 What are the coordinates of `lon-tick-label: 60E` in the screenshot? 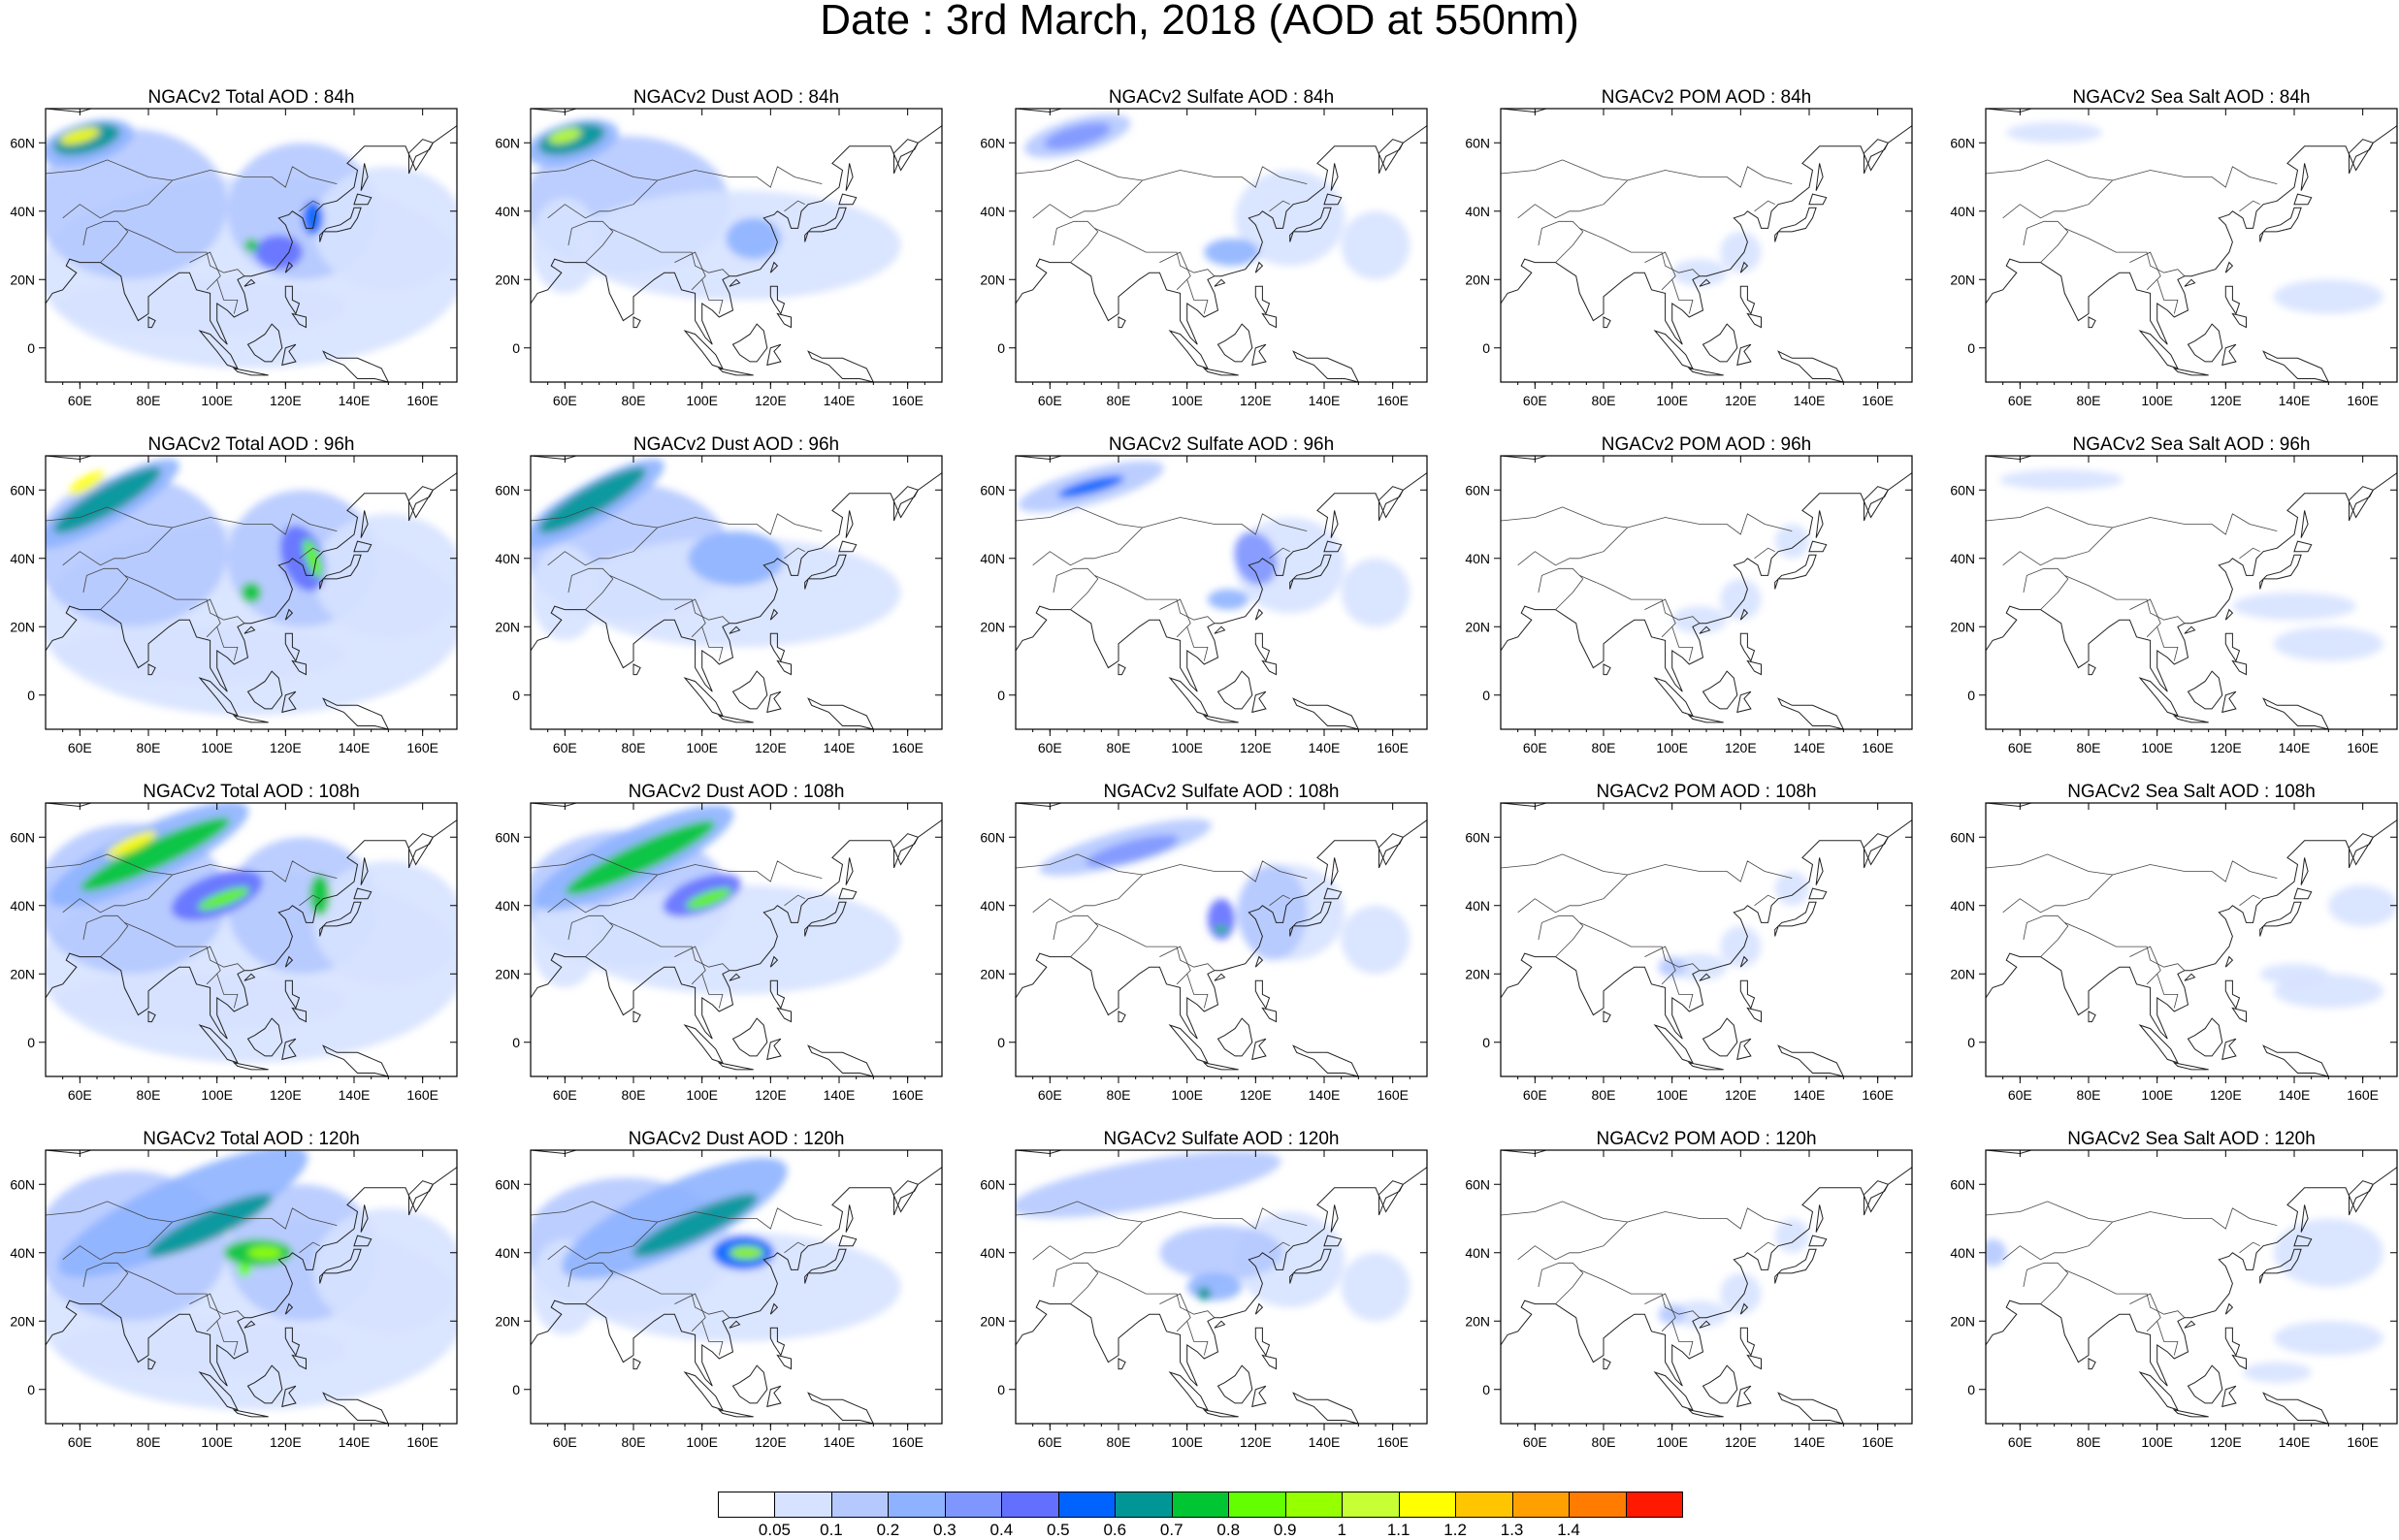 It's located at (80, 401).